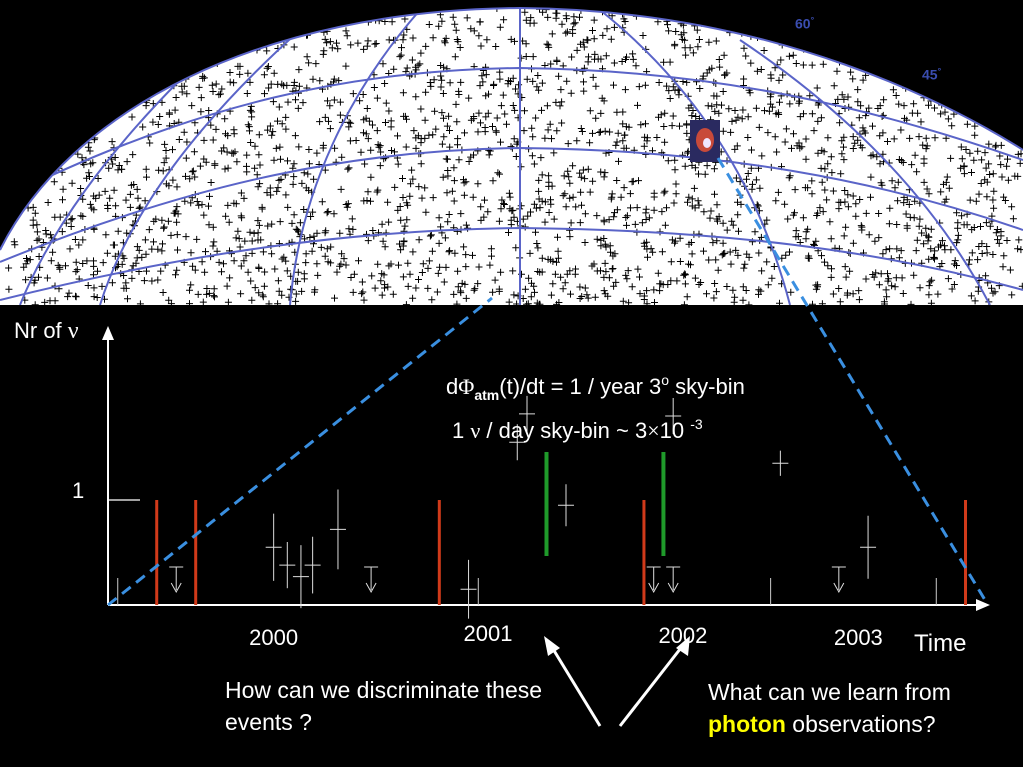  I want to click on y-axis-label: Nr of ν, so click(46, 331).